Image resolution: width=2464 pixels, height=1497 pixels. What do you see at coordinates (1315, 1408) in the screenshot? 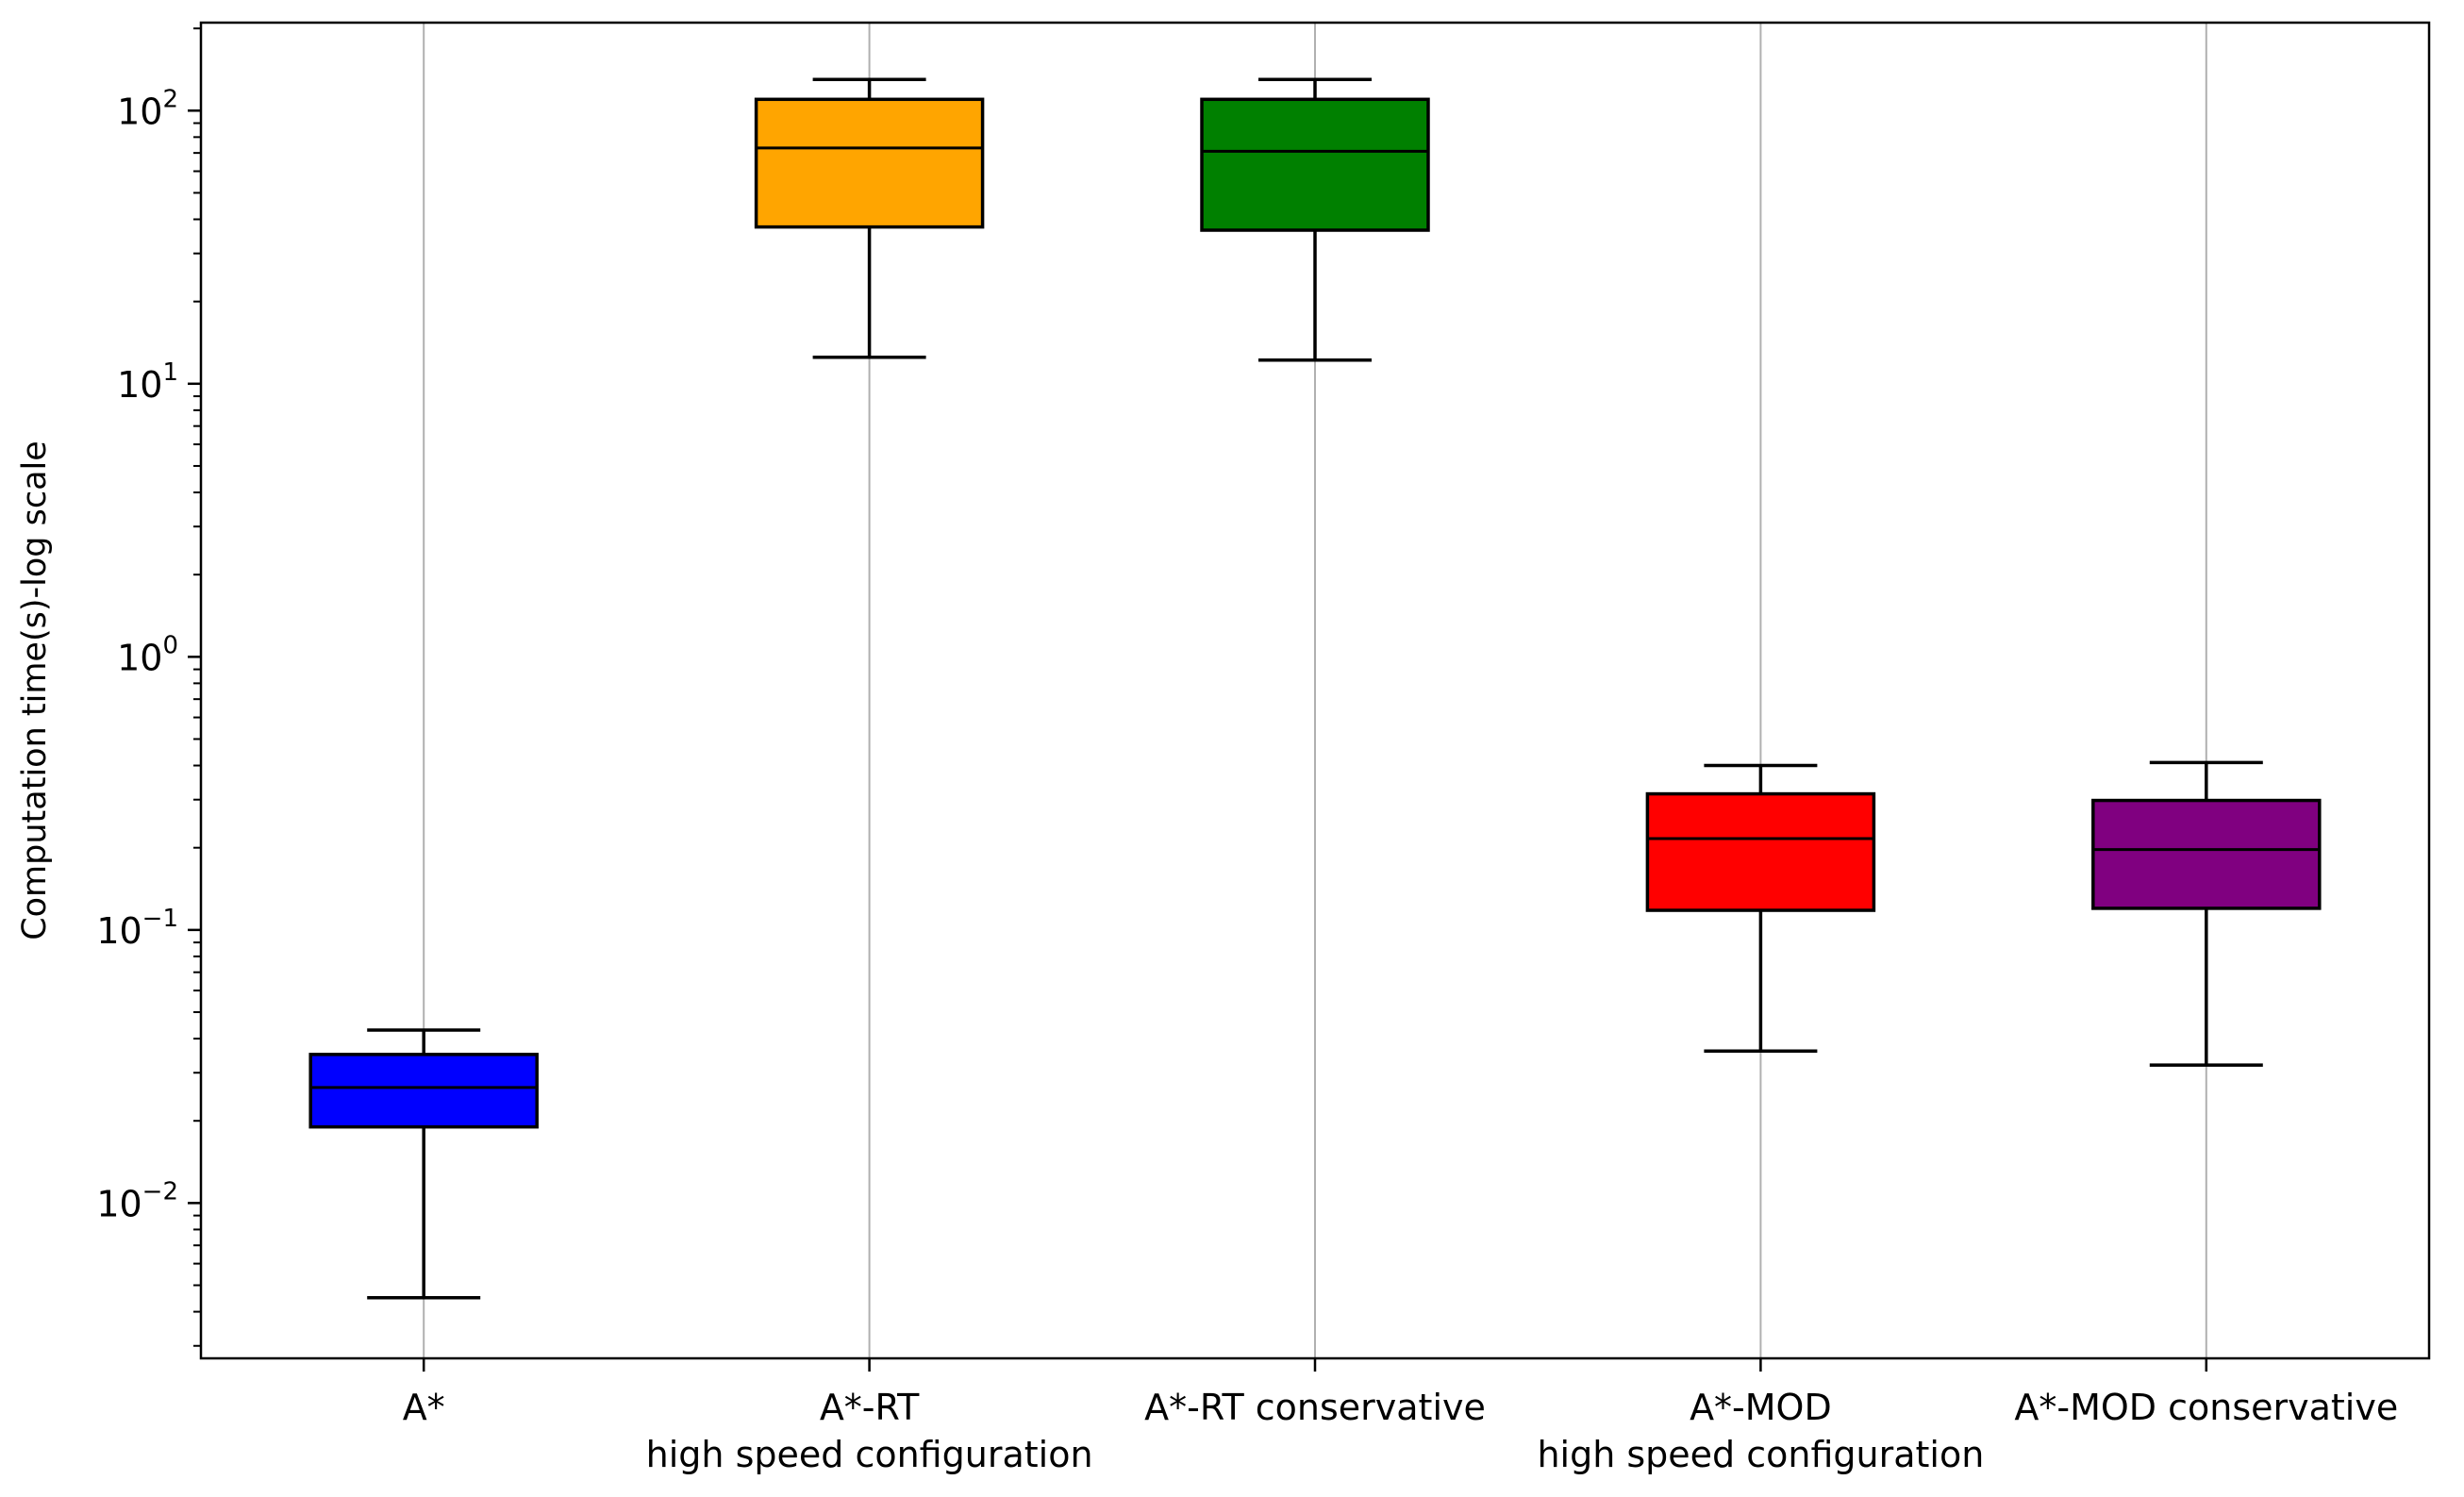
I see `x-tick-label: A*-RT conservative` at bounding box center [1315, 1408].